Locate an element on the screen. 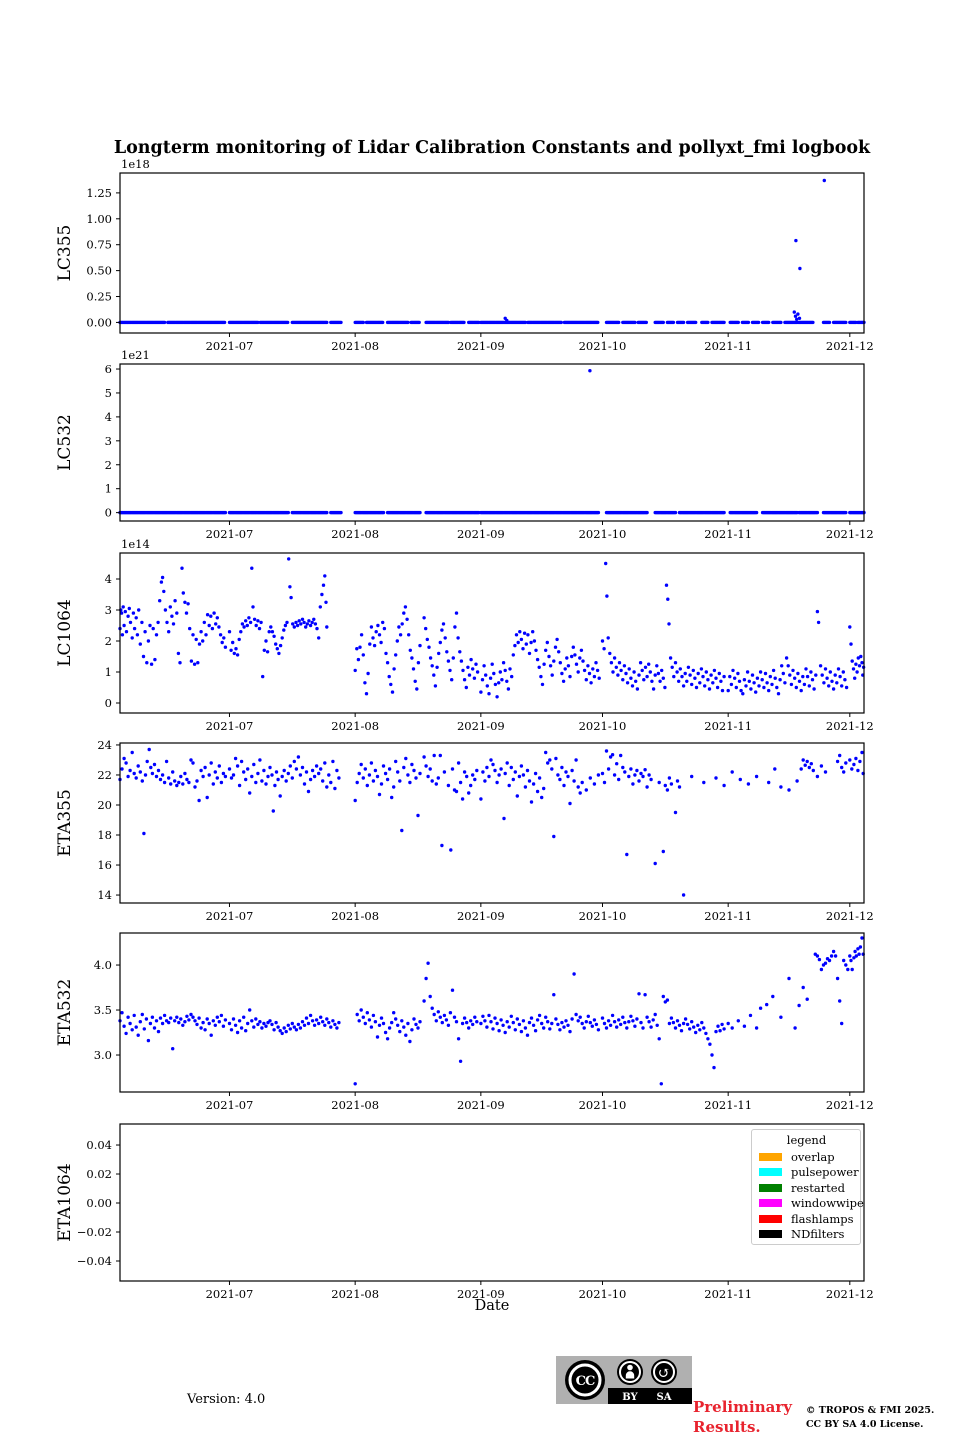 This screenshot has width=960, height=1440. y-tick-label: 14 is located at coordinates (104, 895).